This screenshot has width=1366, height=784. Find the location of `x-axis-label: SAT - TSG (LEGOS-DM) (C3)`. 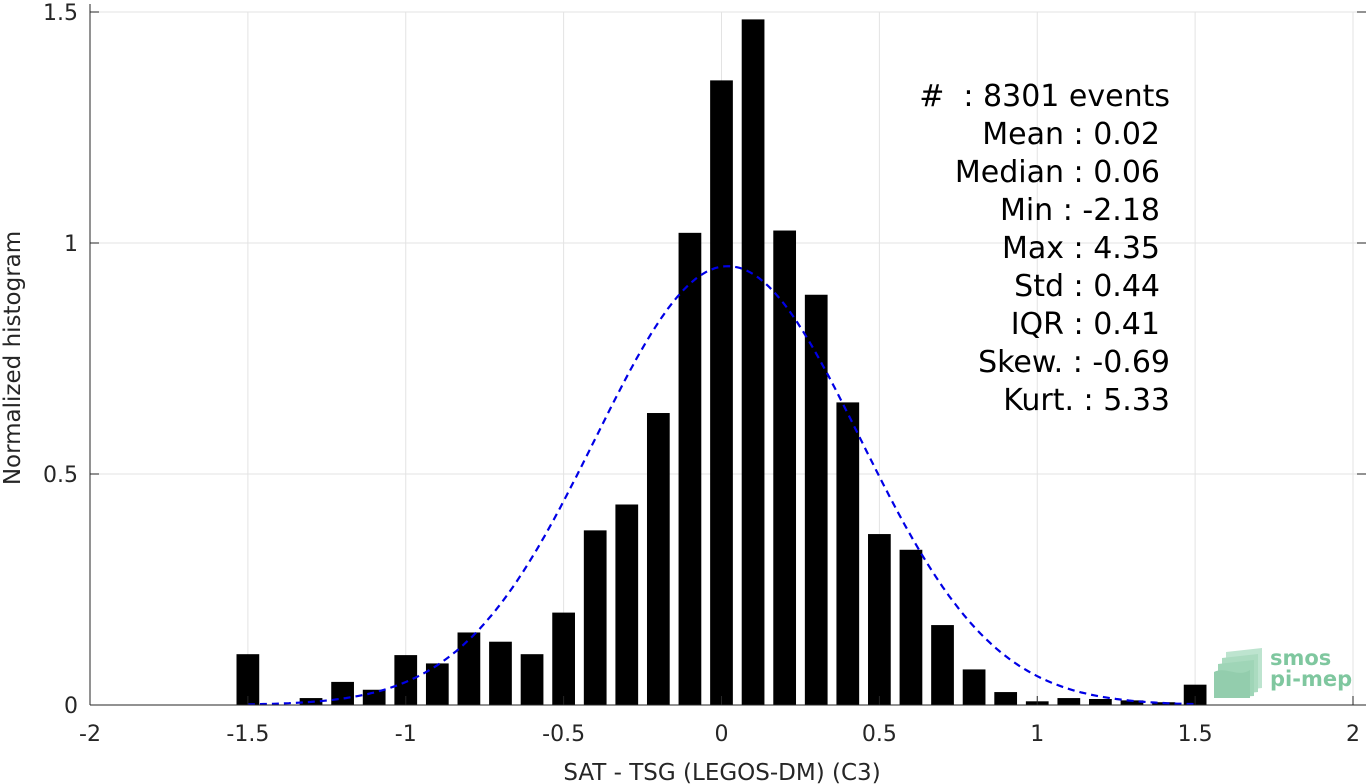

x-axis-label: SAT - TSG (LEGOS-DM) (C3) is located at coordinates (721, 772).